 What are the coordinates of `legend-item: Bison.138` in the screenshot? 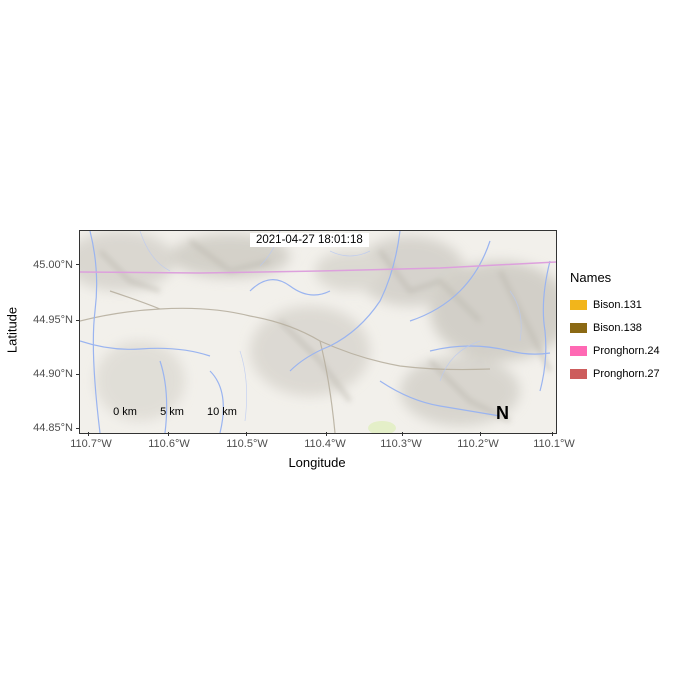 It's located at (615, 327).